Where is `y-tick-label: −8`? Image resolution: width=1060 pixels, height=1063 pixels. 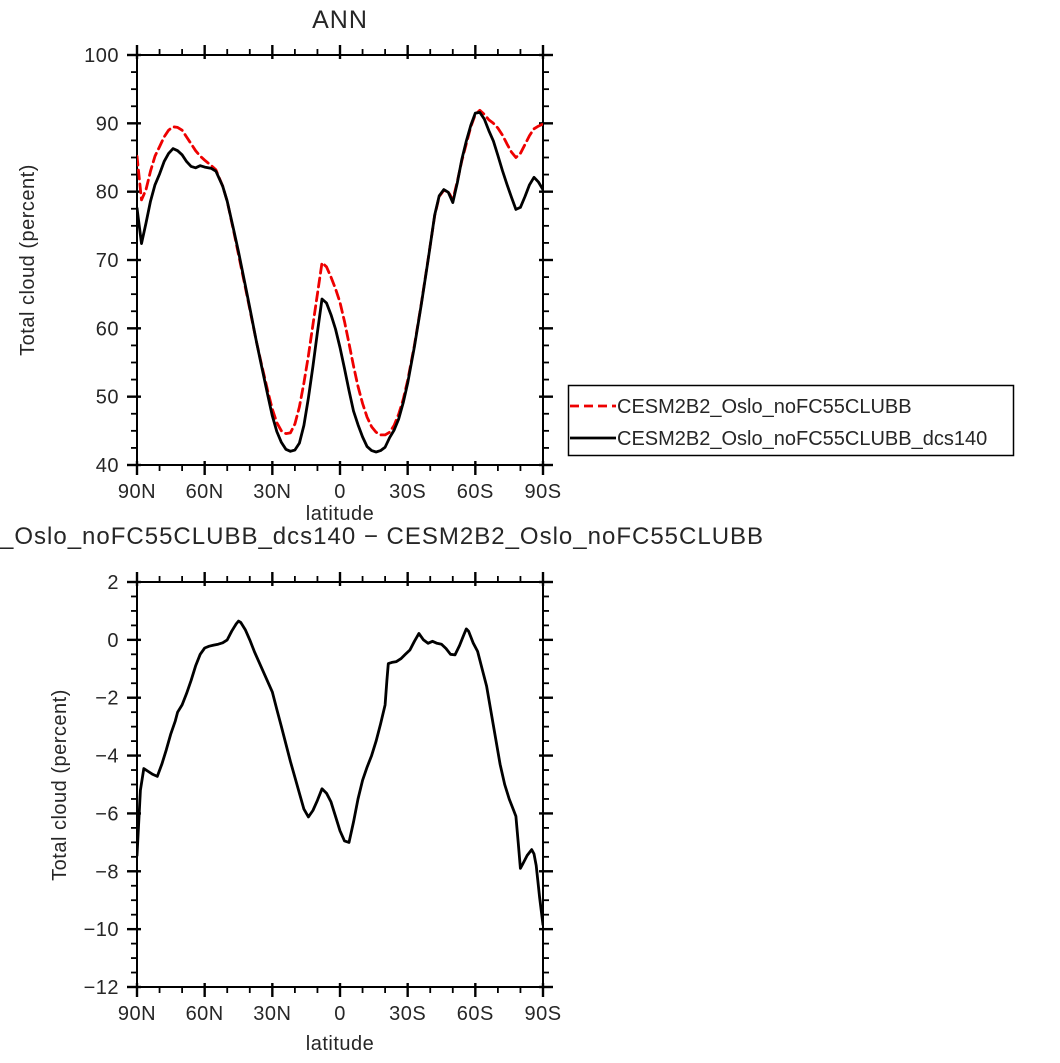
y-tick-label: −8 is located at coordinates (107, 872).